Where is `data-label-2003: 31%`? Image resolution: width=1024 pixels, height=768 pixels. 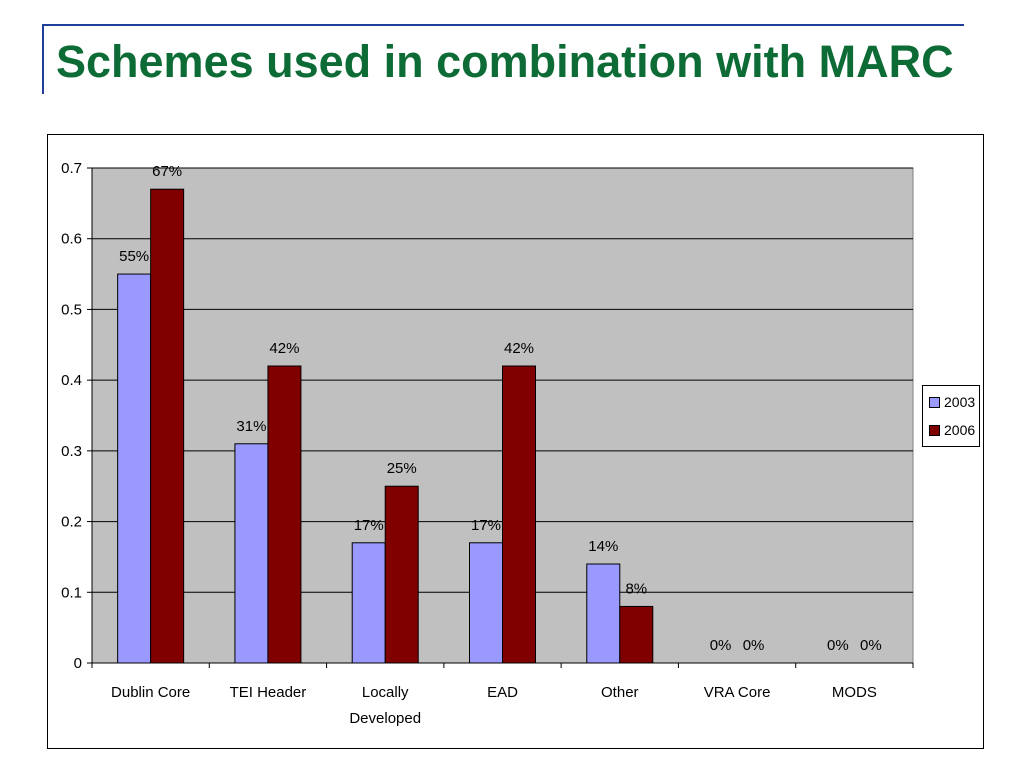 data-label-2003: 31% is located at coordinates (251, 426).